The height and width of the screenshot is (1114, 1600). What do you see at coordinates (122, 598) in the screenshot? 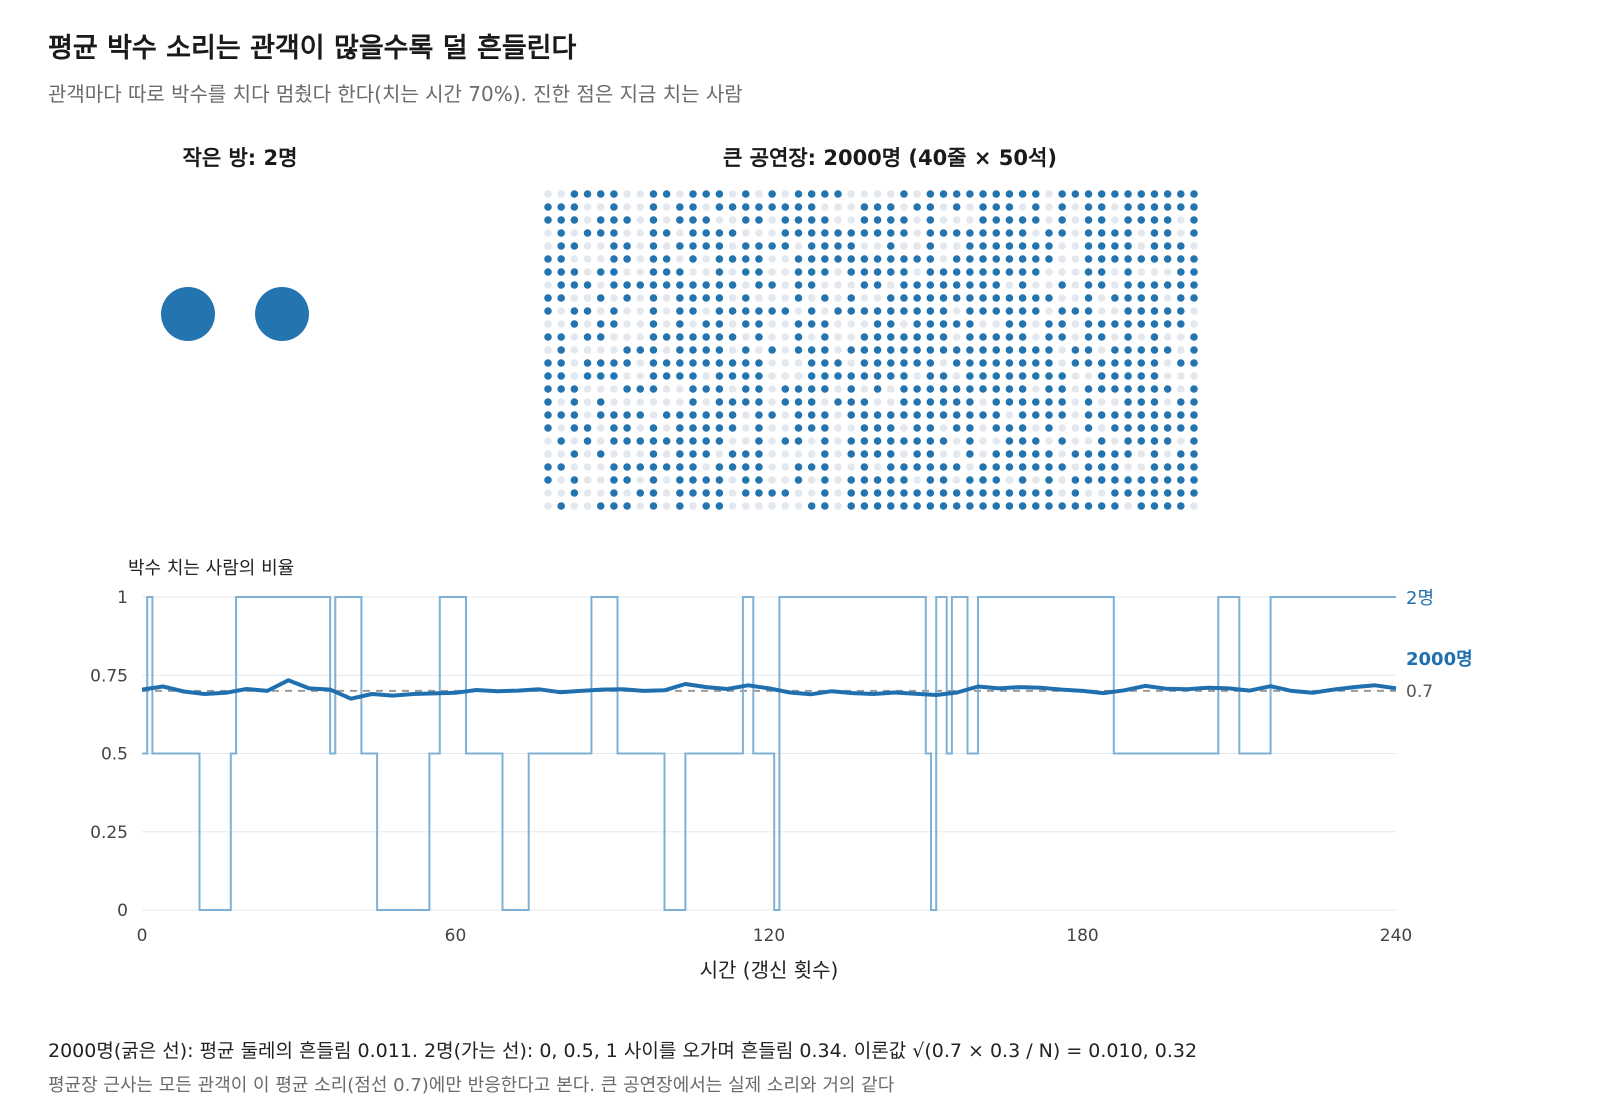
I see `y-tick-label: 1` at bounding box center [122, 598].